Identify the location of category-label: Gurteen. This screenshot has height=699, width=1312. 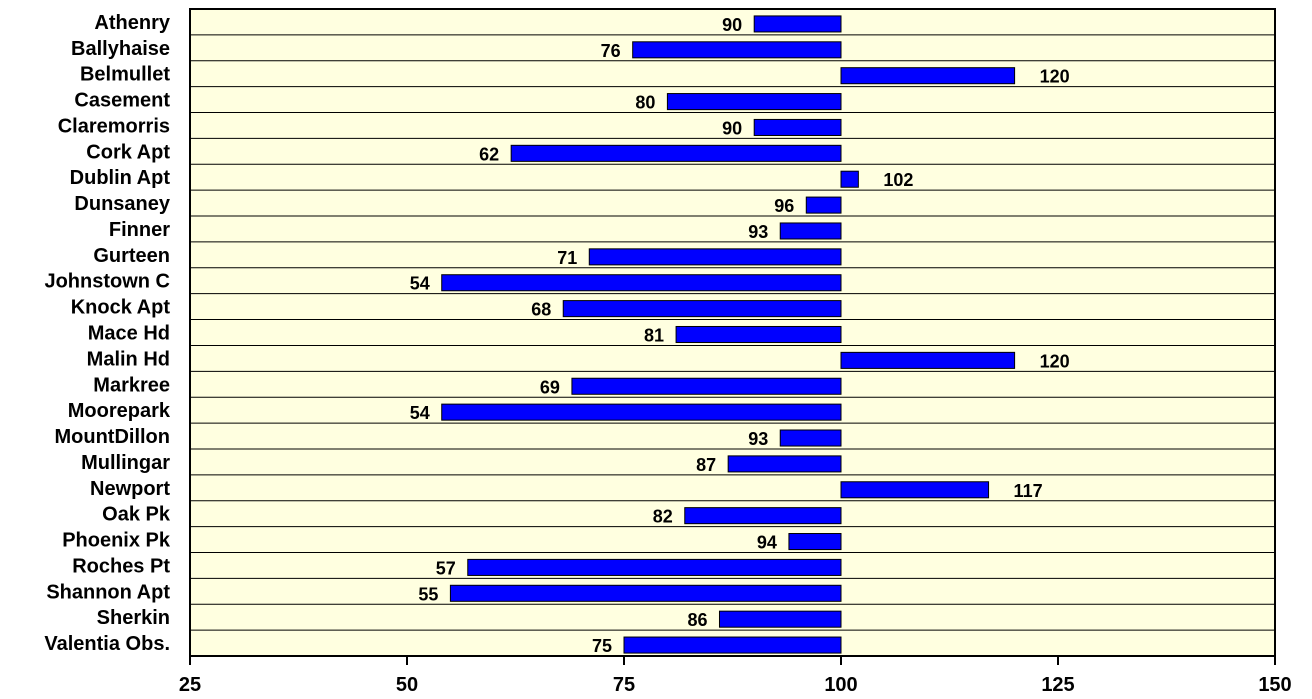
(131, 256).